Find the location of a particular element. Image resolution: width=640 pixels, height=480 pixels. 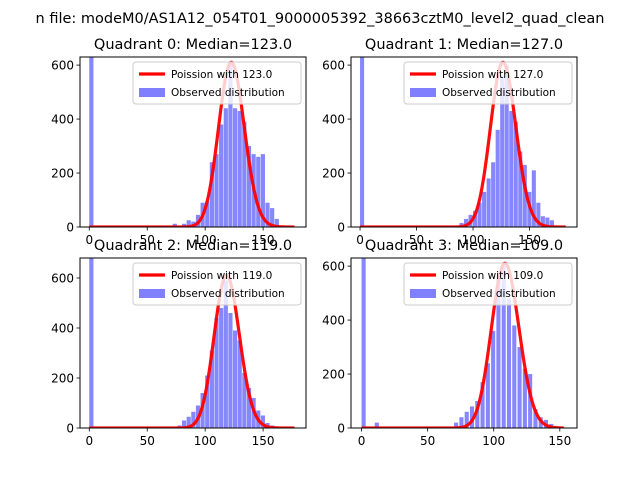

legend-line-label: Poission with 119.0 is located at coordinates (221, 276).